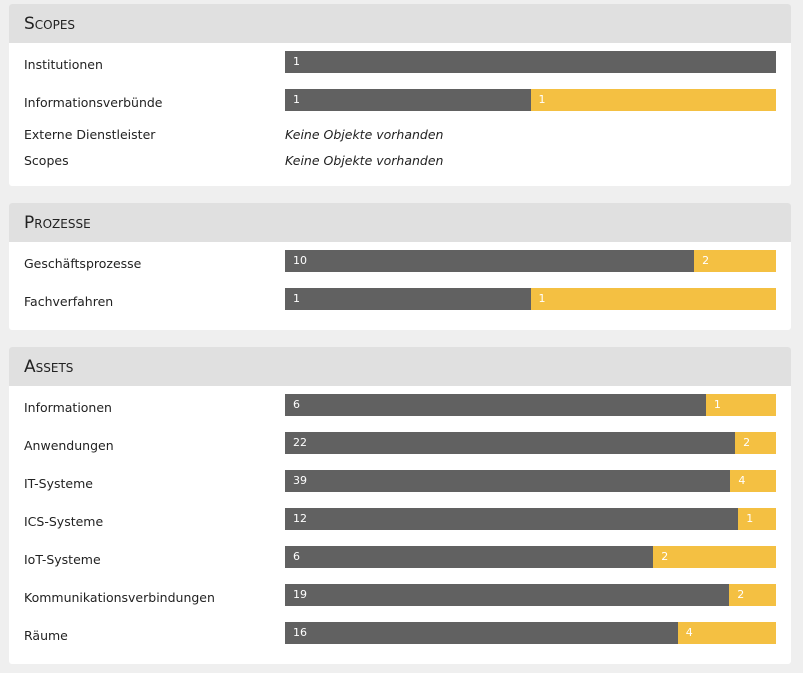 The image size is (803, 673). I want to click on stacked-bar: 22 2, so click(530, 443).